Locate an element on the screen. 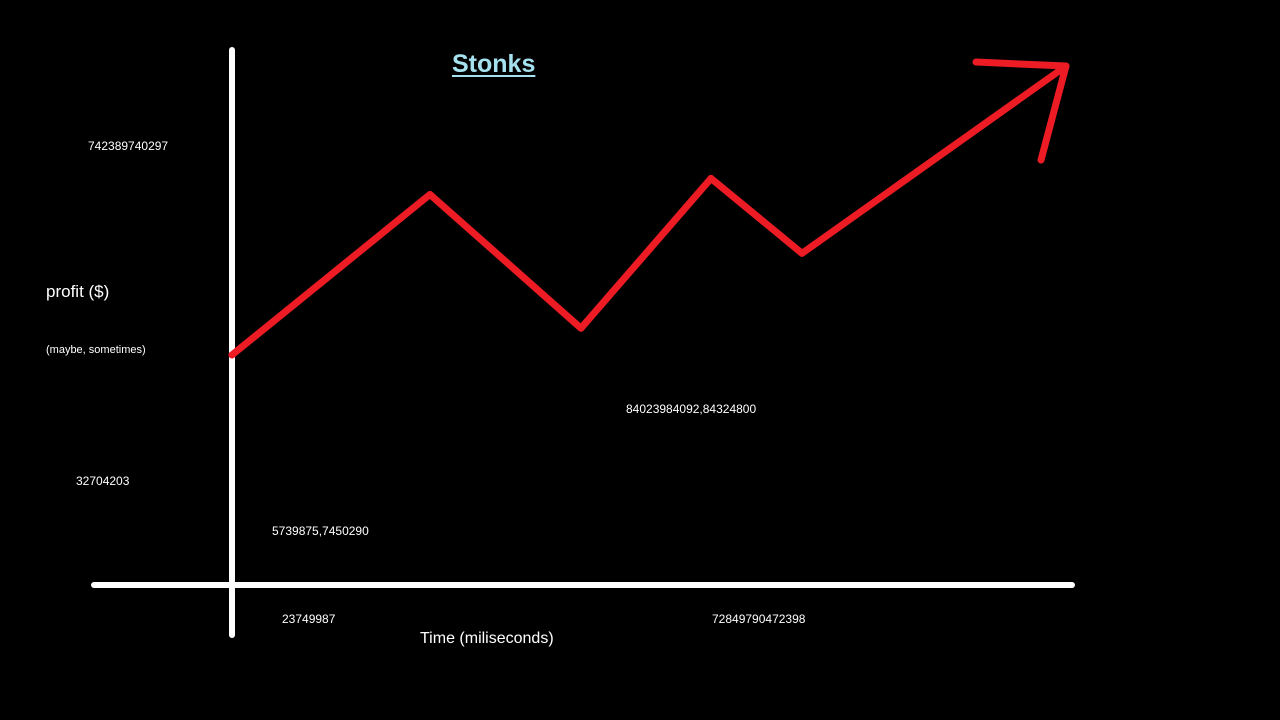 Image resolution: width=1280 pixels, height=720 pixels. data-annotation: 5739875,7450290 is located at coordinates (320, 531).